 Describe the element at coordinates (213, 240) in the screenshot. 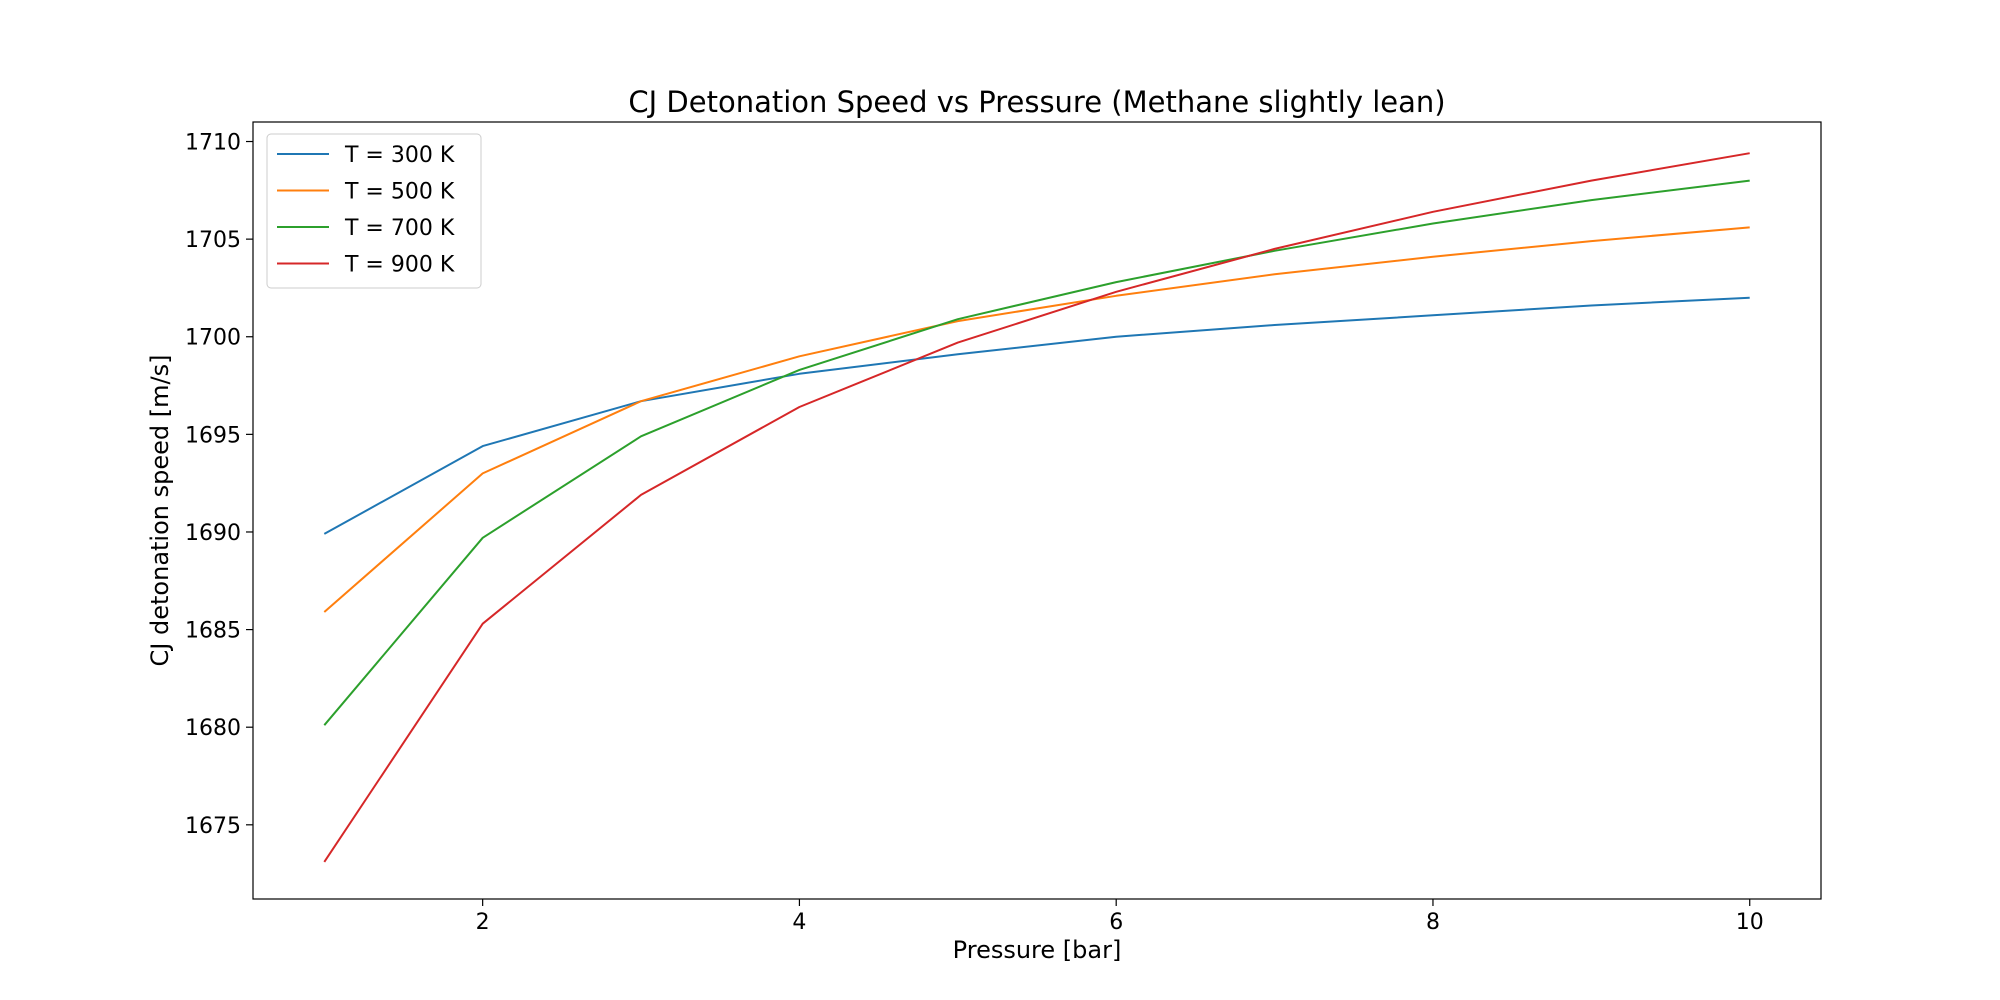

I see `y-tick-label: 1705` at that location.